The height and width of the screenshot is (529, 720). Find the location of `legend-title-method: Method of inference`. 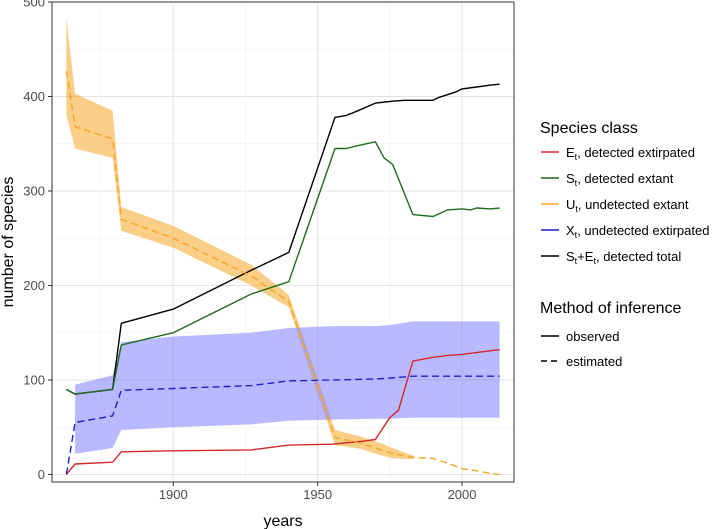

legend-title-method: Method of inference is located at coordinates (611, 308).